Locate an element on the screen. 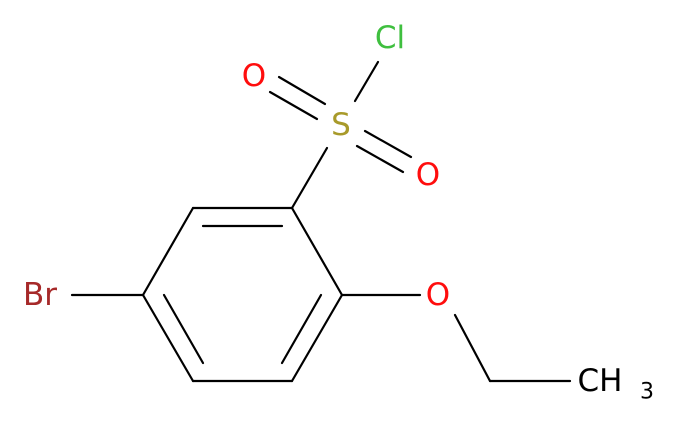 This screenshot has height=423, width=674. atom-label: CH is located at coordinates (600, 381).